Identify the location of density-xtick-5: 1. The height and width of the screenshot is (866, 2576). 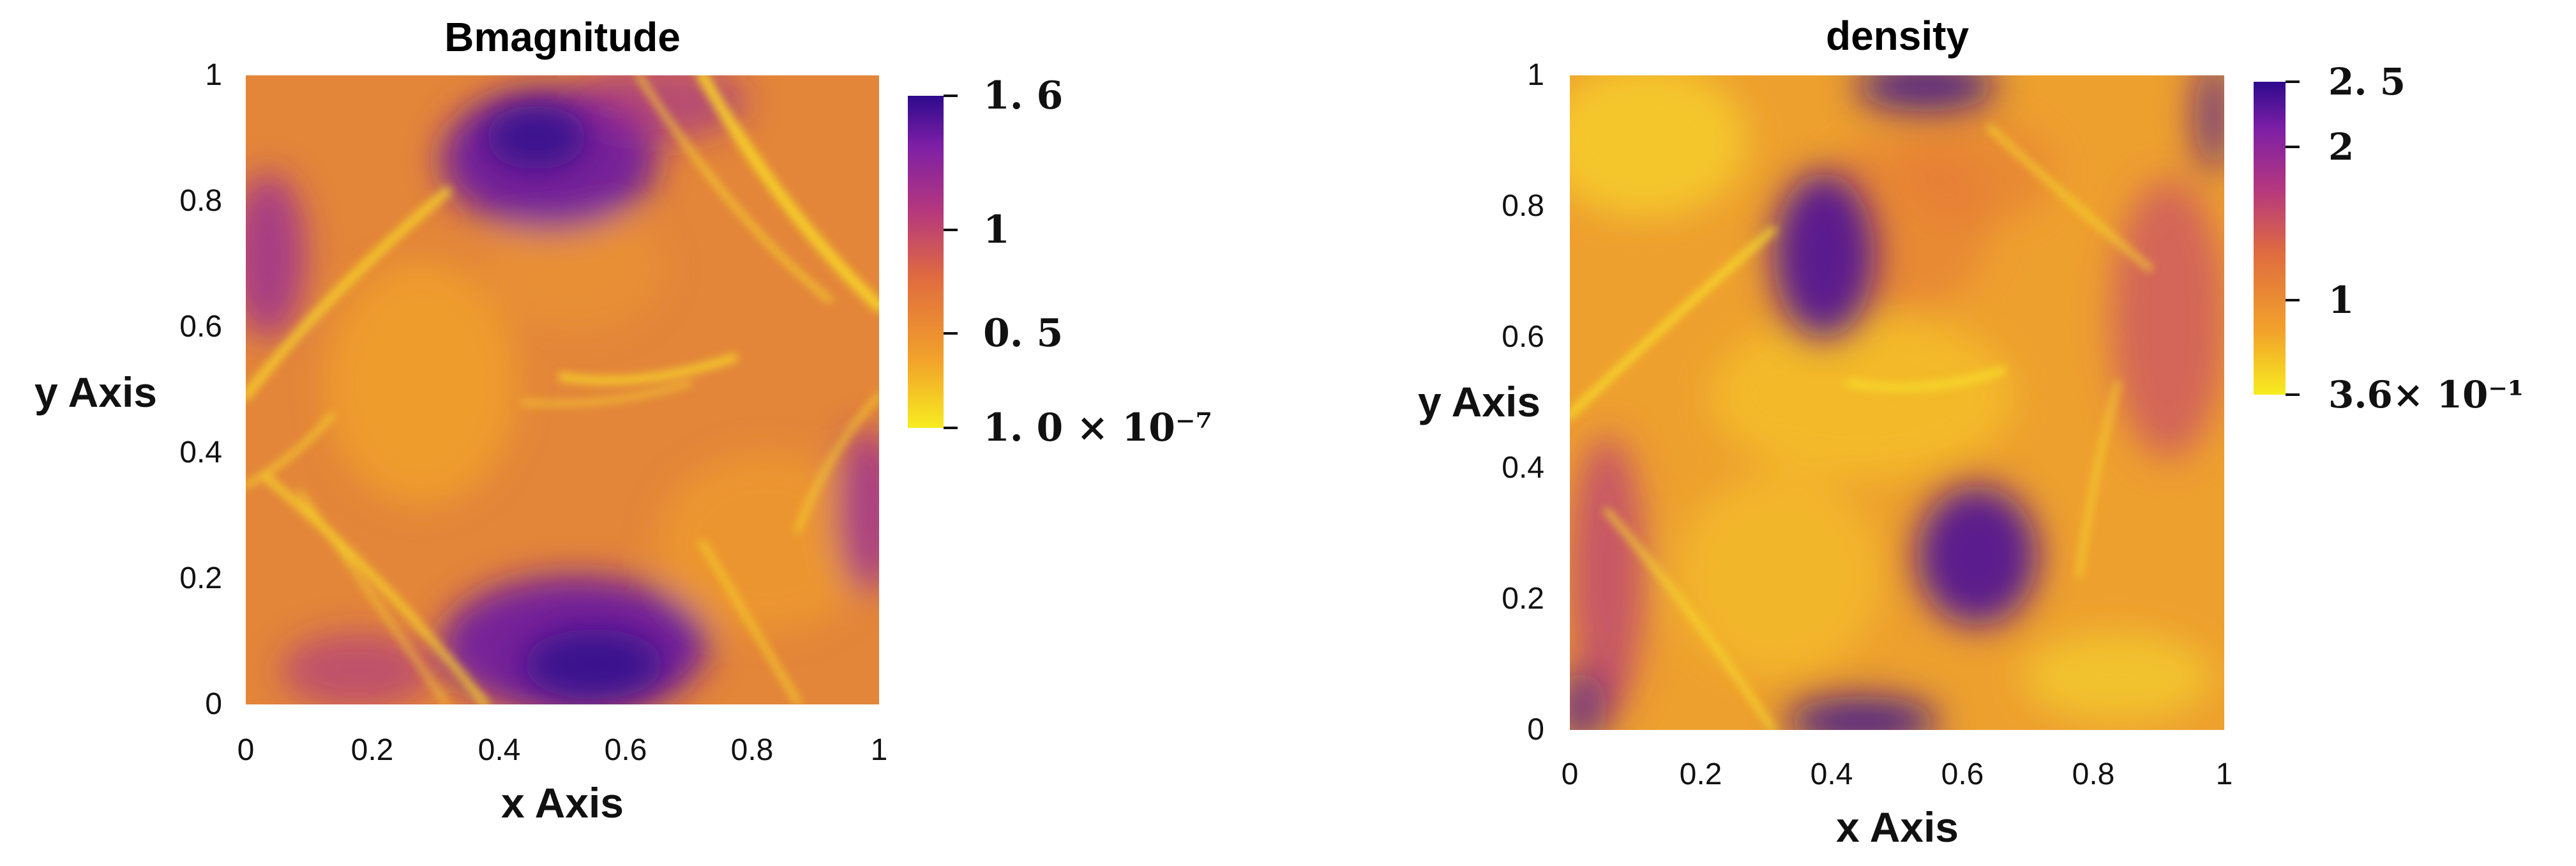
(2224, 774).